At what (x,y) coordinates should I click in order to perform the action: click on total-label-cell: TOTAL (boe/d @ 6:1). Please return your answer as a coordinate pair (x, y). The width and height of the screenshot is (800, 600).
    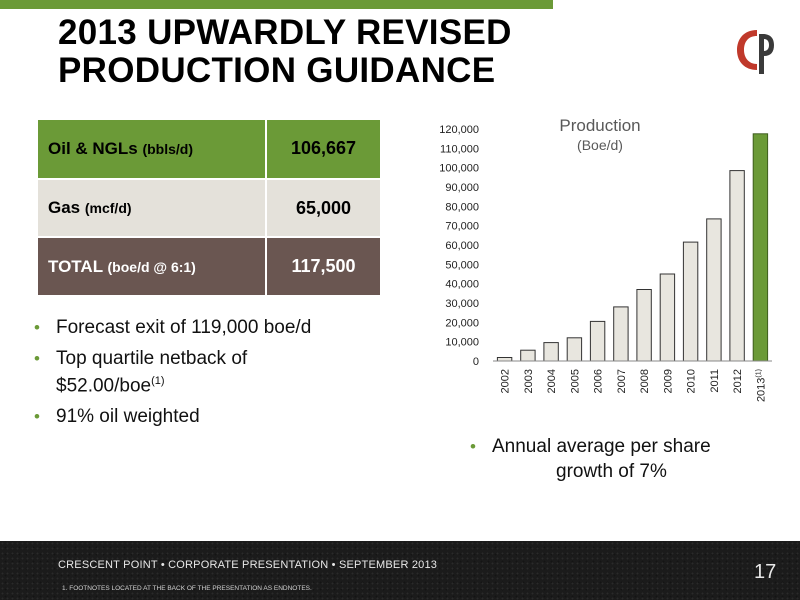
    Looking at the image, I should click on (152, 267).